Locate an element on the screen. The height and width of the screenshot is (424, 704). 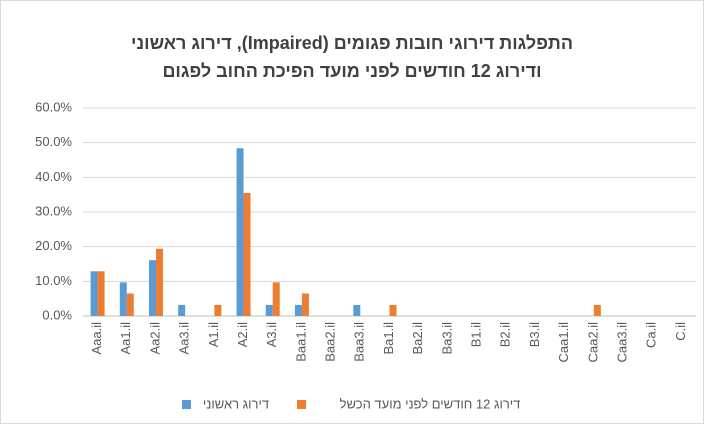
x-tick-label: Baa3.il is located at coordinates (359, 342).